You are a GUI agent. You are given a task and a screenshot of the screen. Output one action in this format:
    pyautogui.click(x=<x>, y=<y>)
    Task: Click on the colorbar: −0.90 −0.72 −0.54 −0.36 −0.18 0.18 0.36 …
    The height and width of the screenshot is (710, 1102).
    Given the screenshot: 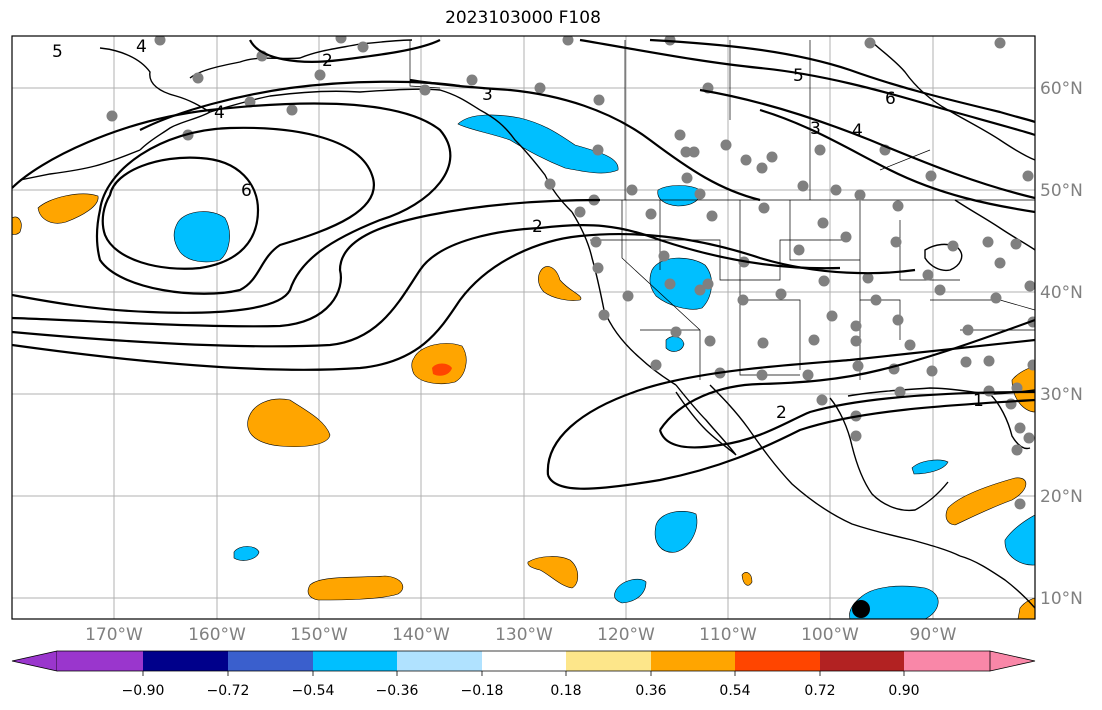 What is the action you would take?
    pyautogui.click(x=523, y=674)
    